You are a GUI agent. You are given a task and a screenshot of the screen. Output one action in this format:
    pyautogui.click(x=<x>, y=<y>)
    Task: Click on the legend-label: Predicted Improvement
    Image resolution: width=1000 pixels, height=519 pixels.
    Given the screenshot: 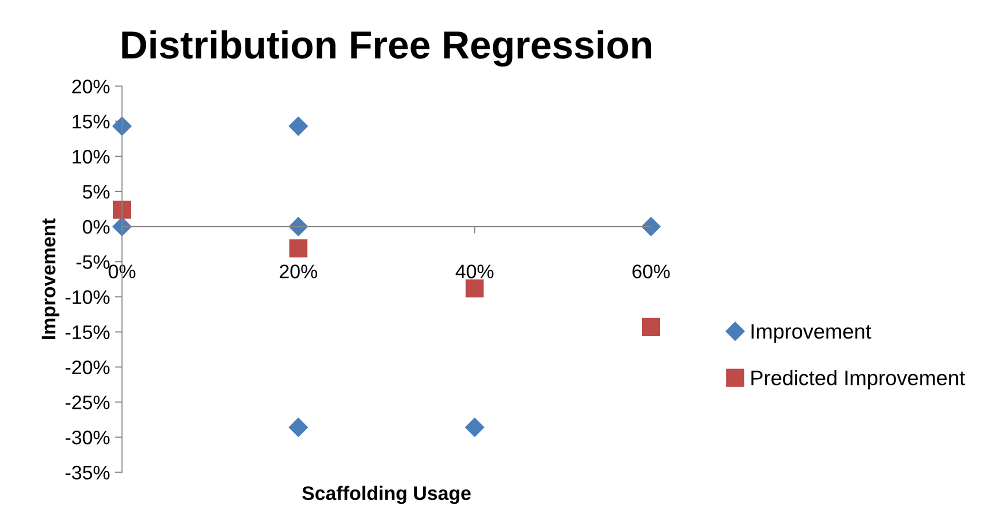 What is the action you would take?
    pyautogui.click(x=858, y=380)
    